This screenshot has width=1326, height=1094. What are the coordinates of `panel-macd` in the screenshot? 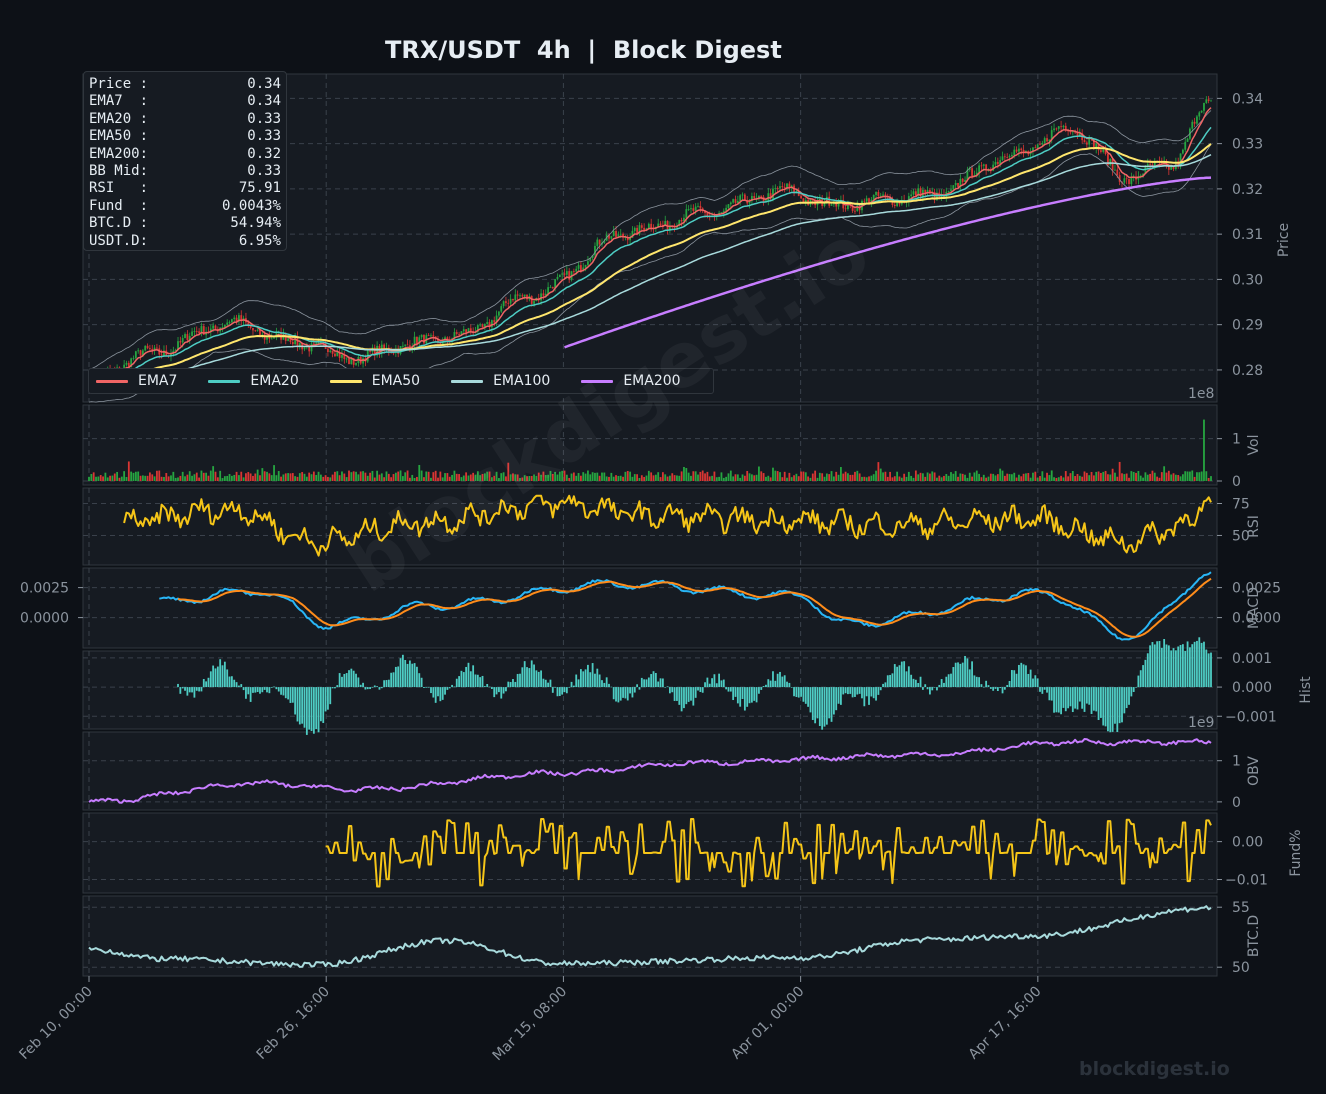 It's located at (650, 608).